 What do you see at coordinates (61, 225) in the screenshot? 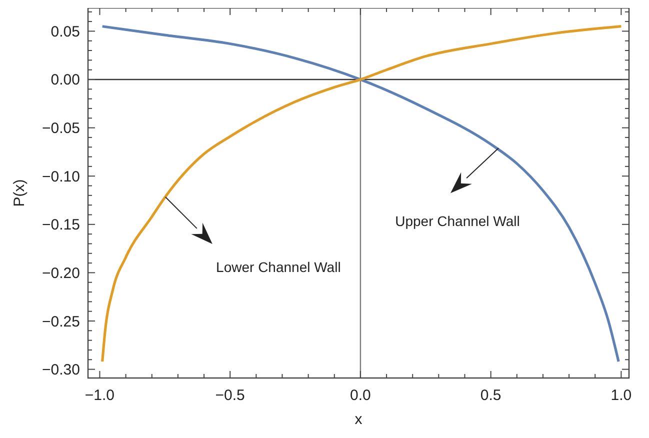
I see `y-tick-label: −0.15` at bounding box center [61, 225].